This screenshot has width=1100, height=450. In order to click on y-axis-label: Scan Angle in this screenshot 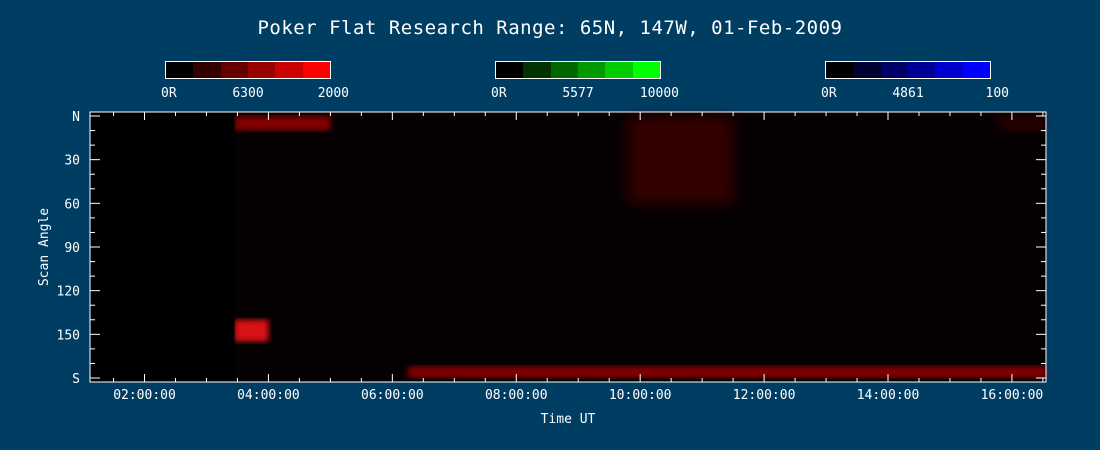, I will do `click(44, 247)`.